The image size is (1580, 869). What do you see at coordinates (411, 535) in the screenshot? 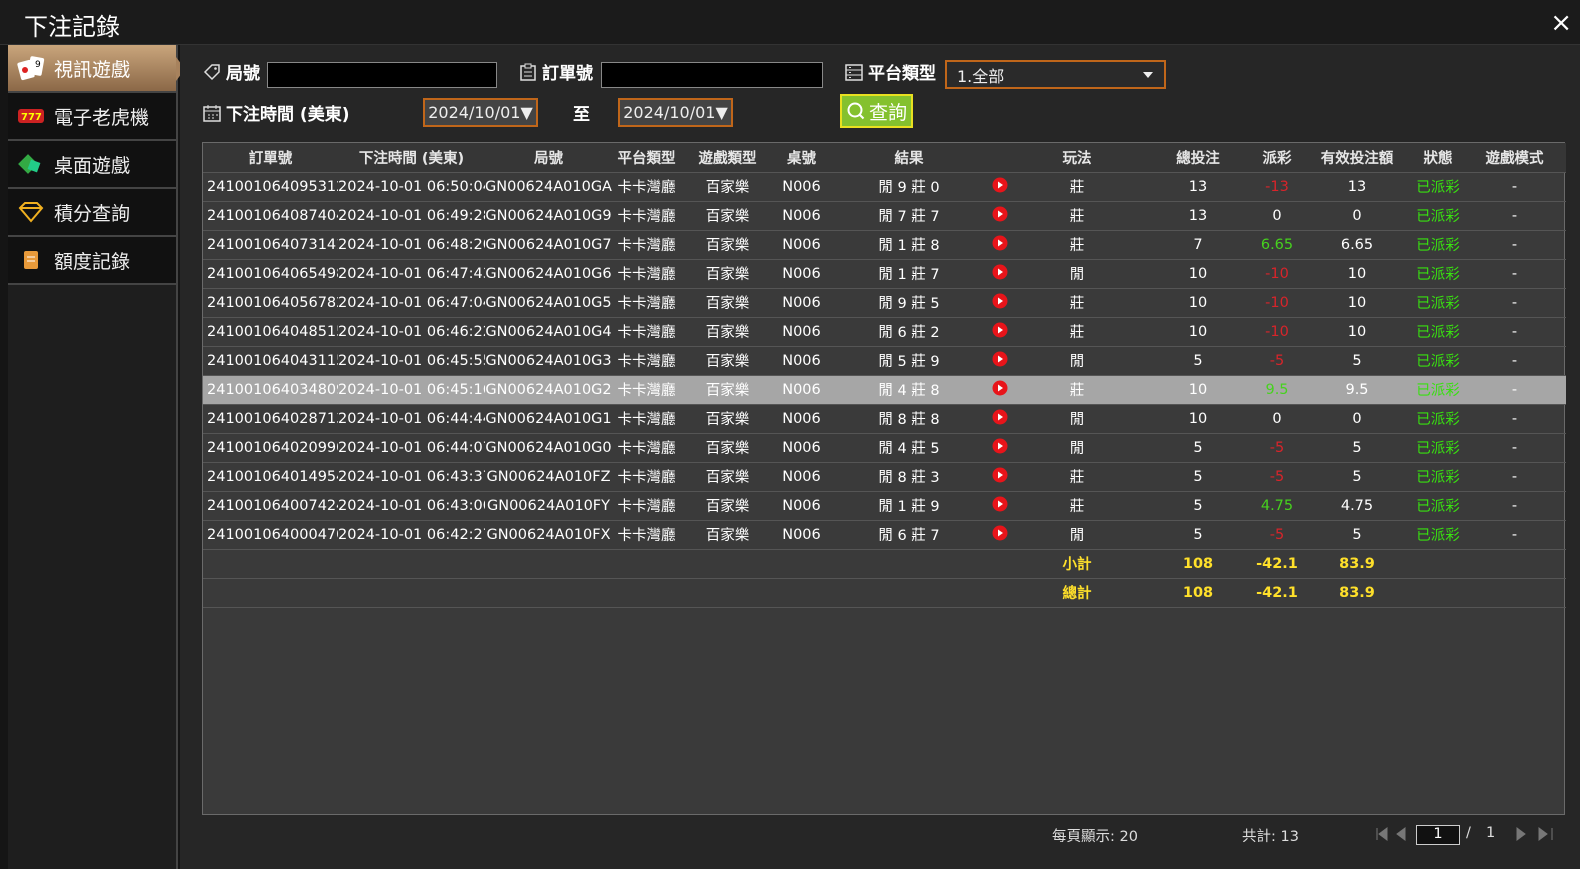
I see `table-cell: 2024-10-01 06:42:27` at bounding box center [411, 535].